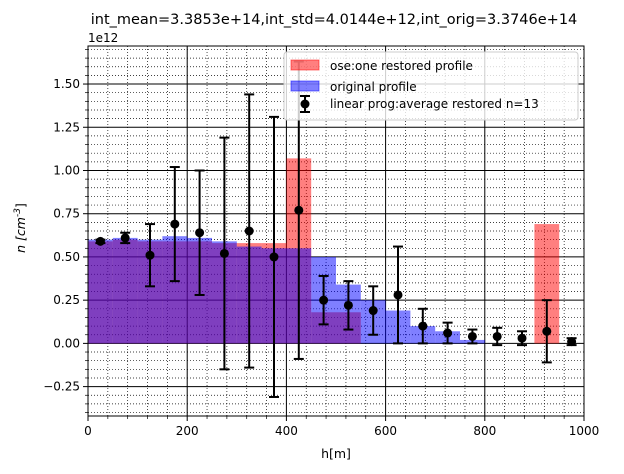  What do you see at coordinates (61, 387) in the screenshot?
I see `y-tick-label: −0.25` at bounding box center [61, 387].